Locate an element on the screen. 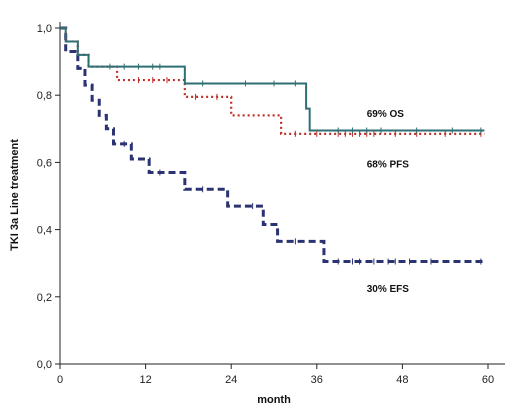 This screenshot has width=520, height=415. x-axis-title: month is located at coordinates (274, 400).